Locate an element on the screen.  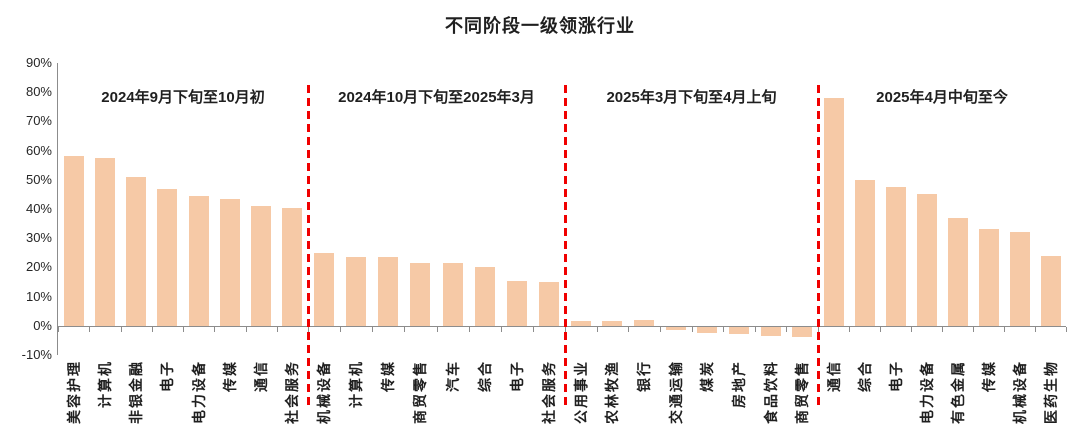
x-axis-label: 医药生物 is located at coordinates (1050, 392).